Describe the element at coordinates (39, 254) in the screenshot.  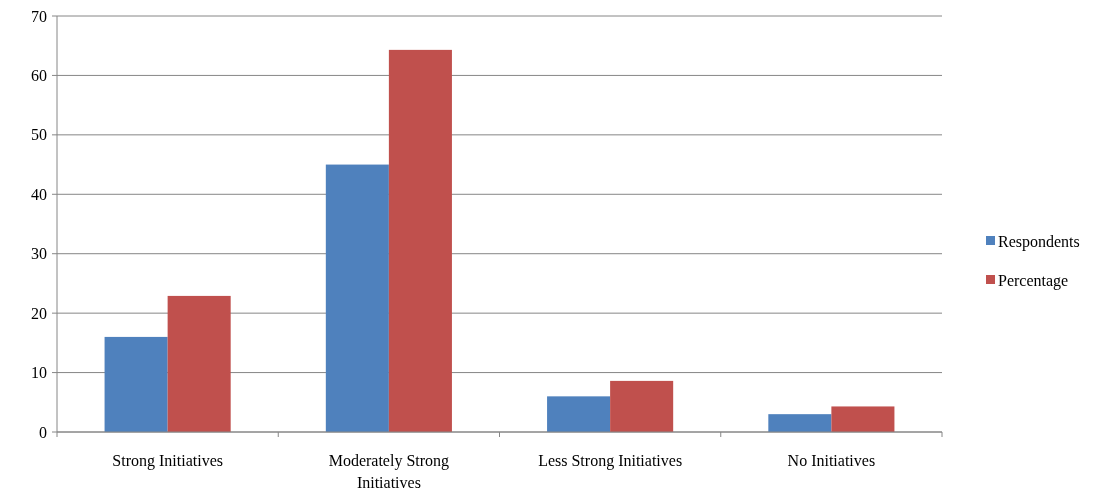
I see `y-tick-label: 30` at that location.